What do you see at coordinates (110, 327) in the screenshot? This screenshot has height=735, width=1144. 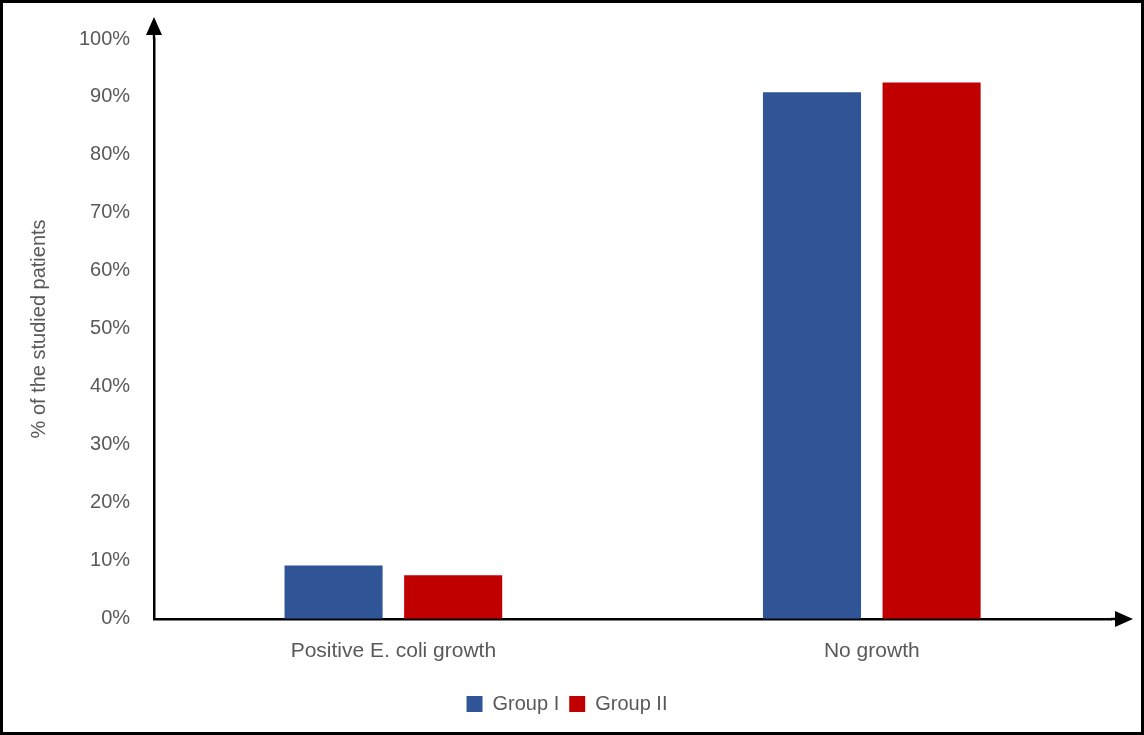 I see `y-tick-label: 50%` at bounding box center [110, 327].